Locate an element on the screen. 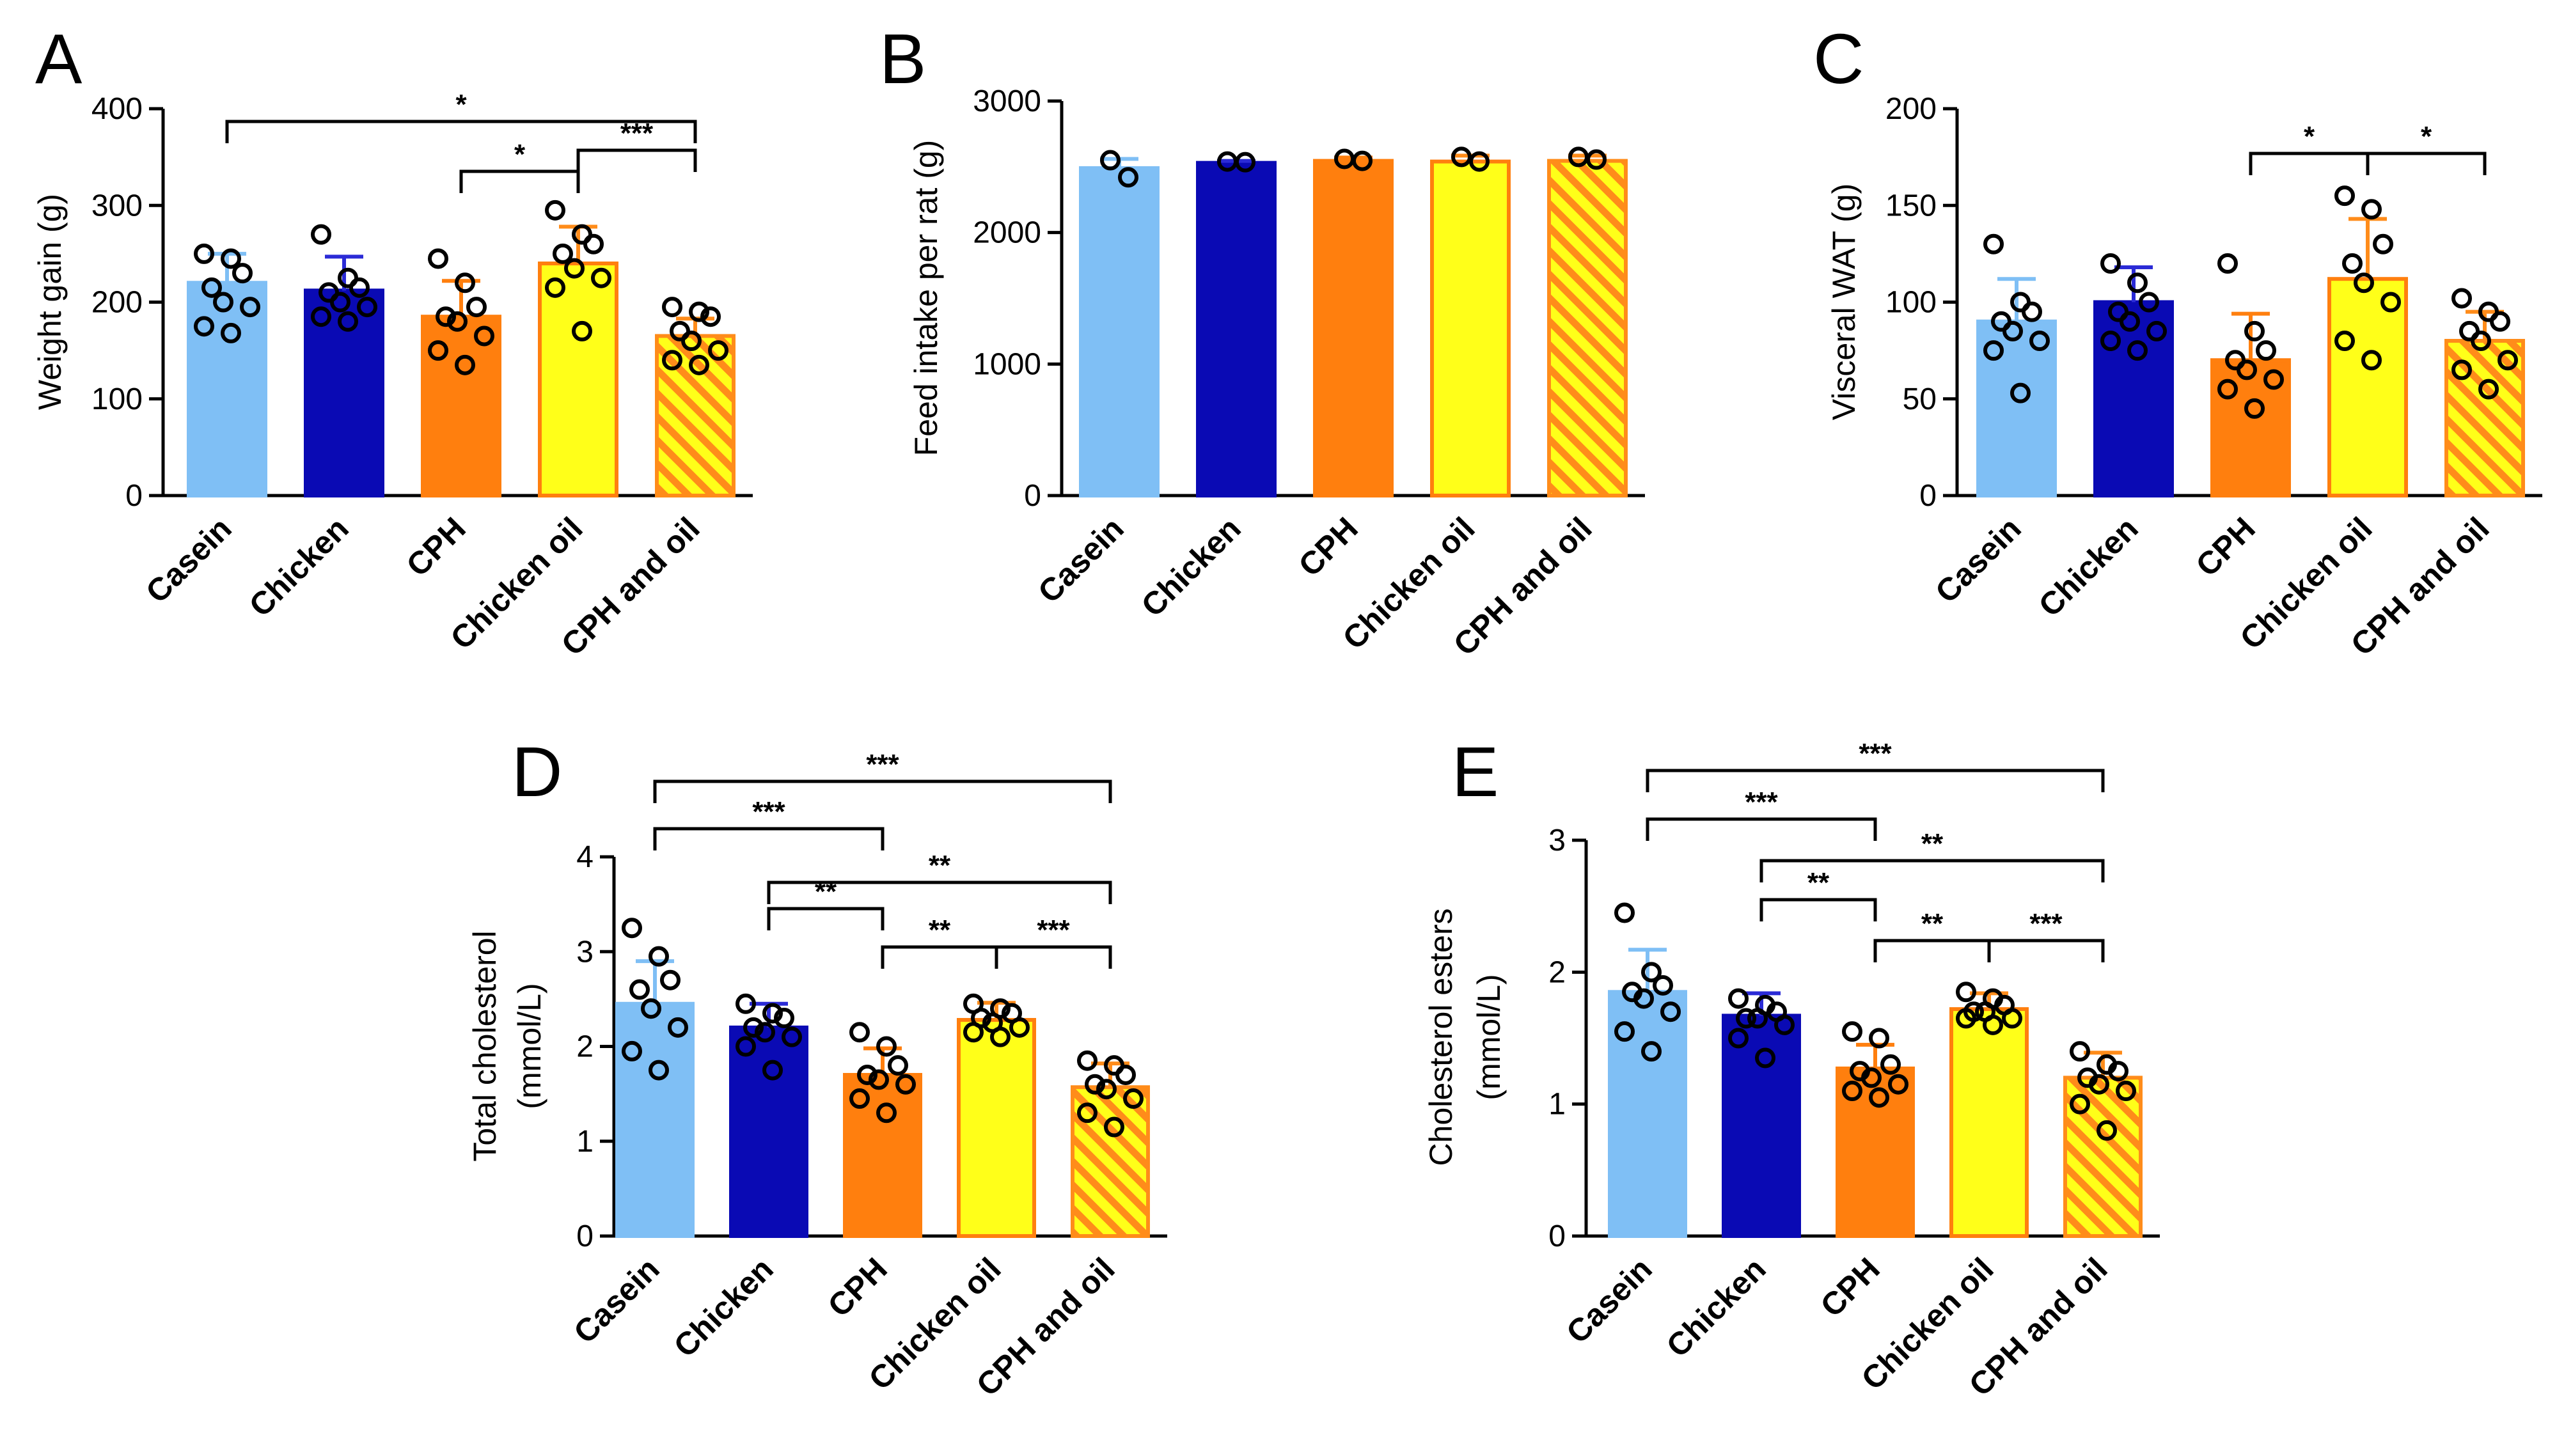 Image resolution: width=2557 pixels, height=1456 pixels. category-label: CPH is located at coordinates (437, 546).